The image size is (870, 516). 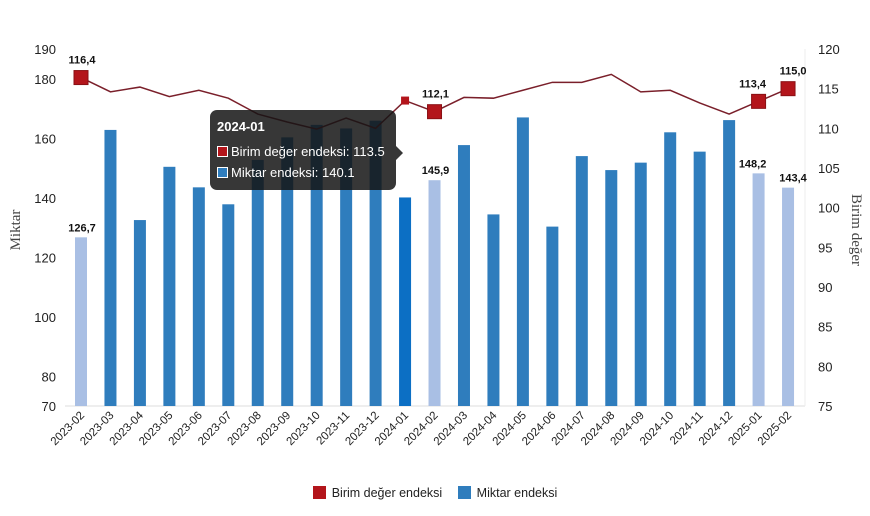 I want to click on legend-line-label: Birim değer endeksi, so click(x=387, y=493).